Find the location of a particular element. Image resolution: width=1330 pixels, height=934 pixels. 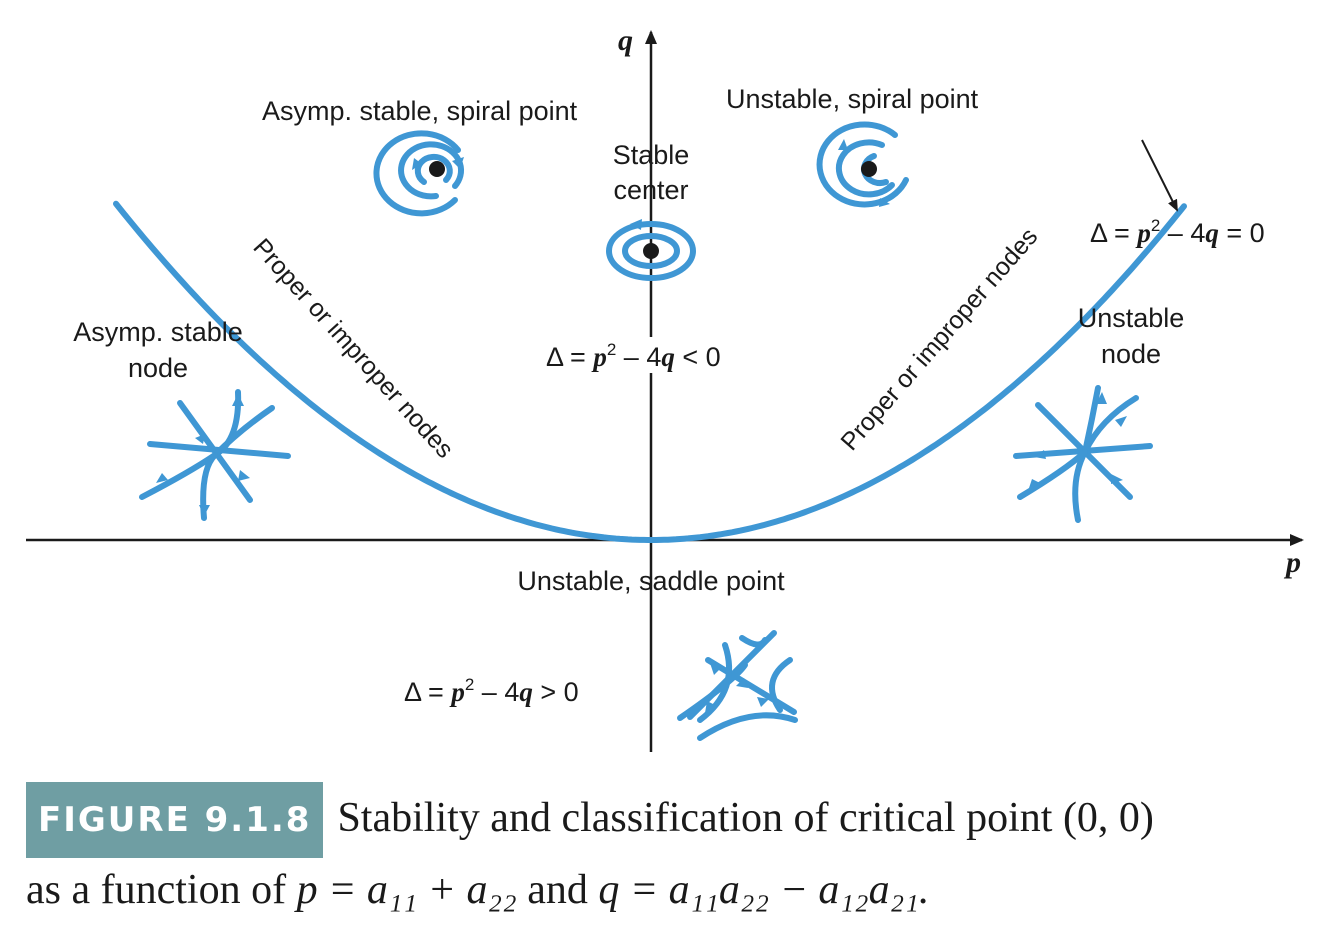

unstable-node-icon is located at coordinates (1083, 454).